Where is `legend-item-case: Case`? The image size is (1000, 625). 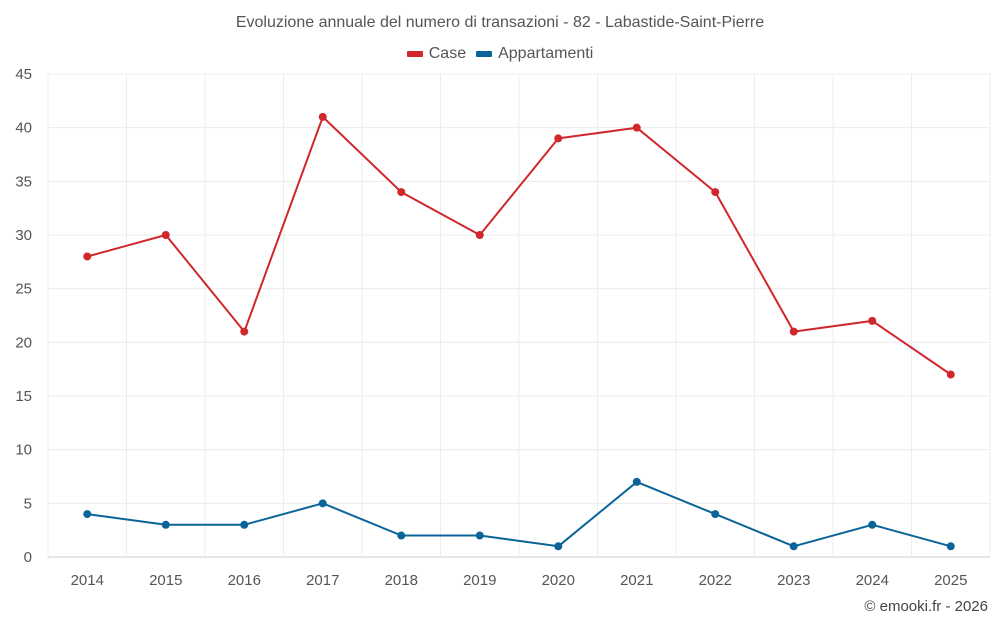 legend-item-case: Case is located at coordinates (436, 54).